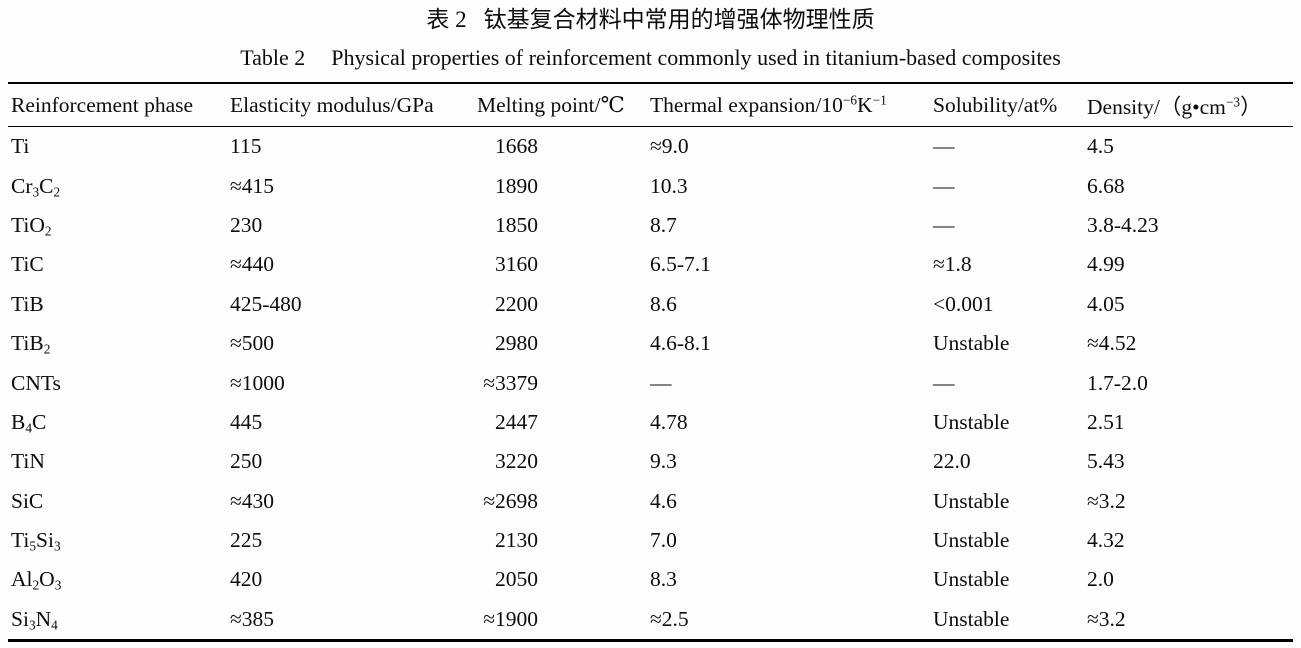  Describe the element at coordinates (516, 264) in the screenshot. I see `cell-melting: 3160` at that location.